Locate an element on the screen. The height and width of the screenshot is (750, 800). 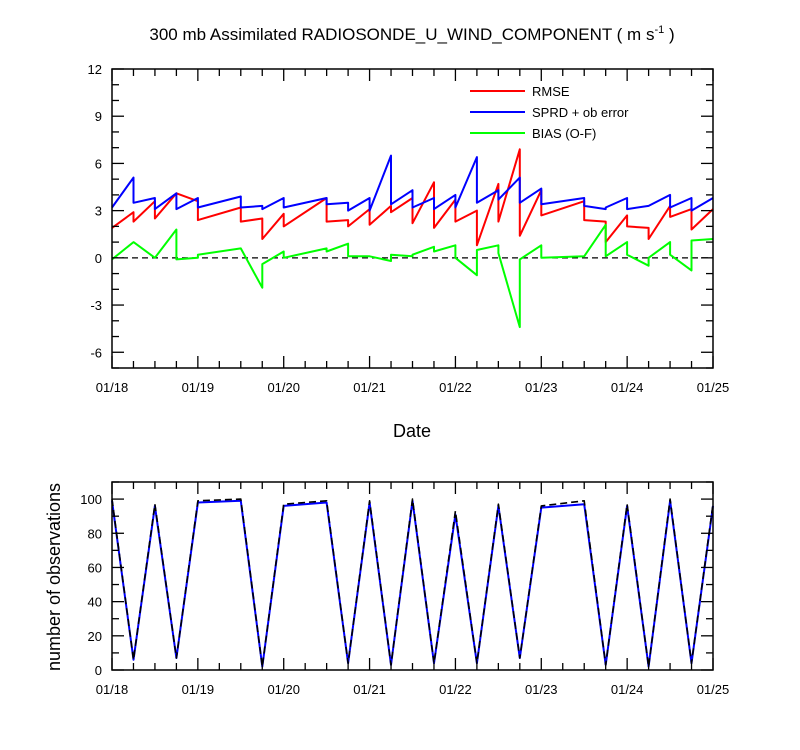
legend-label: BIAS (O-F) is located at coordinates (564, 133).